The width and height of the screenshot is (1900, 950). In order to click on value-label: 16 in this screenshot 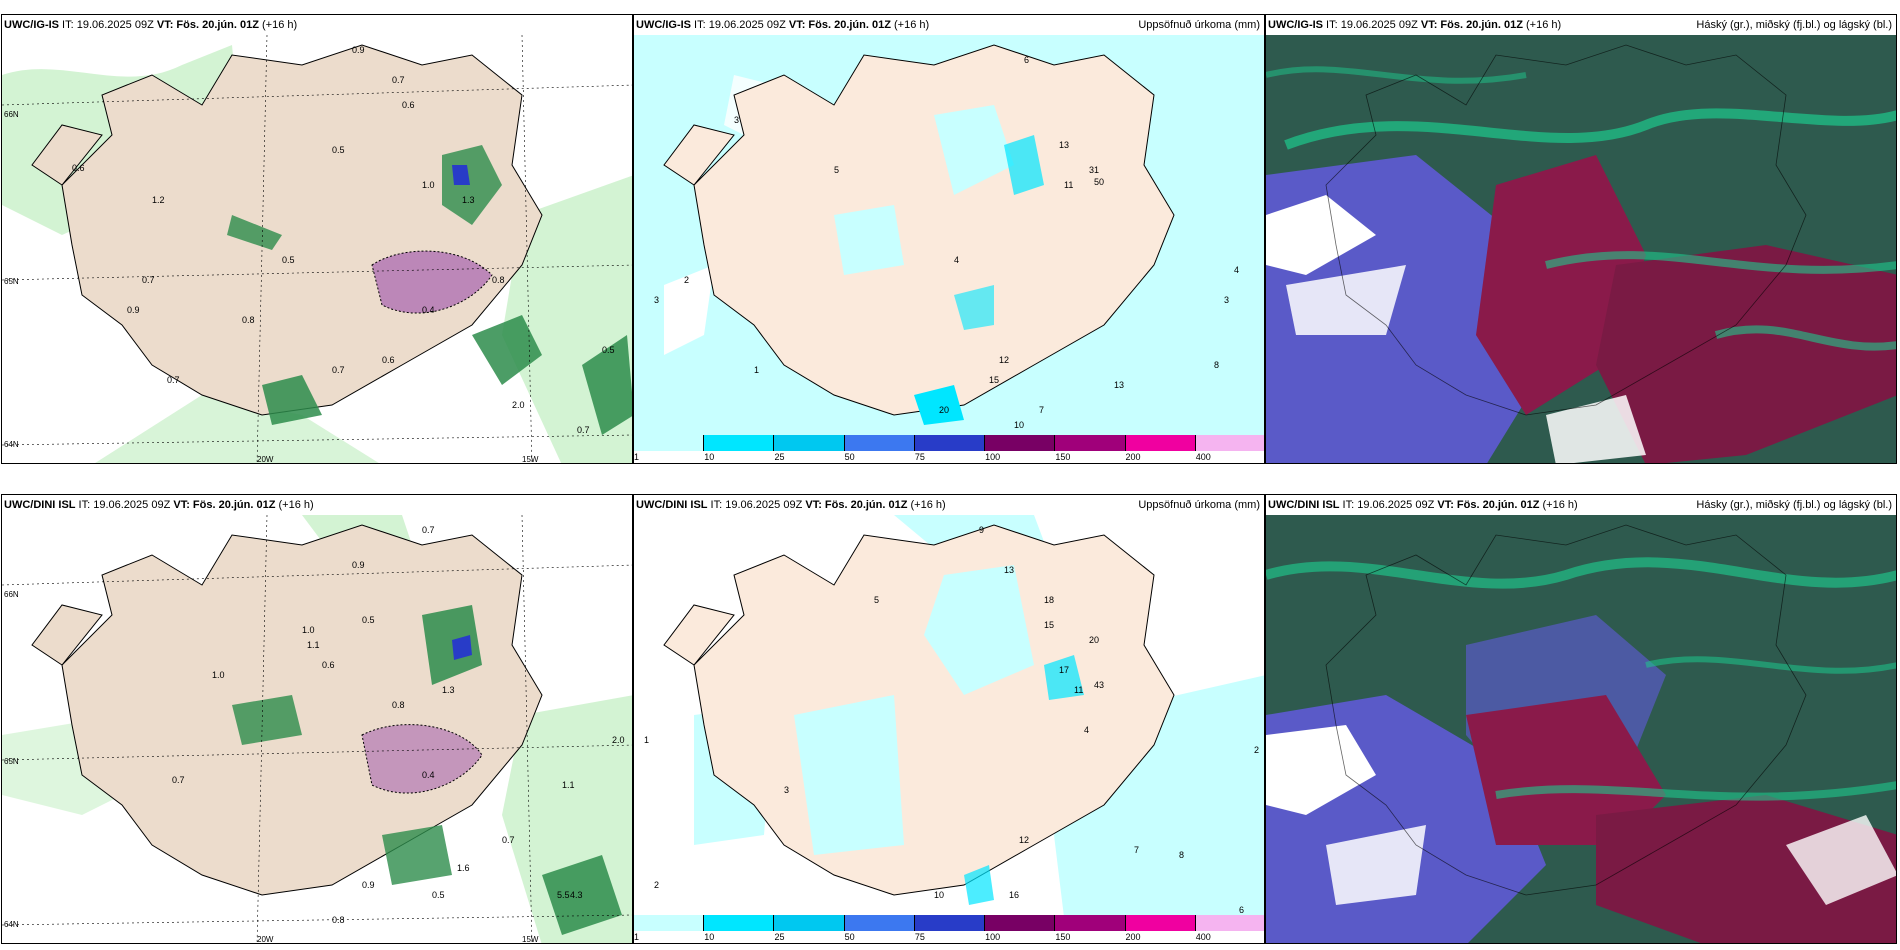, I will do `click(1014, 895)`.